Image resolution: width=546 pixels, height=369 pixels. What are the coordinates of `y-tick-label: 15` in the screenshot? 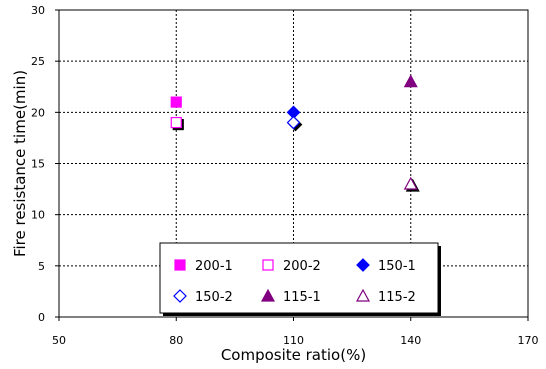 It's located at (38, 164).